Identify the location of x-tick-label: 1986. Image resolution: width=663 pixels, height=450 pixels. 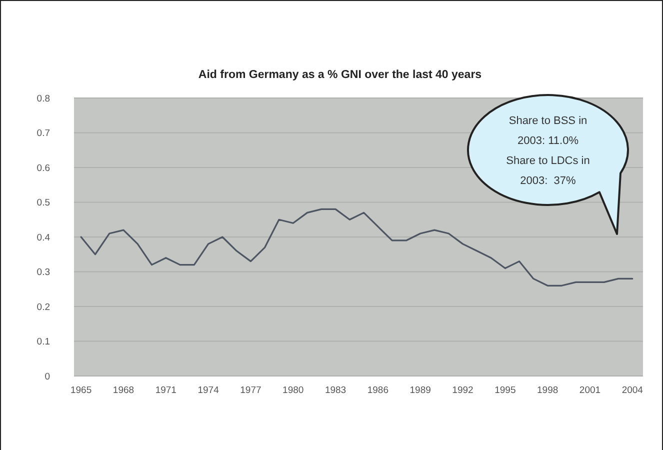
(377, 390).